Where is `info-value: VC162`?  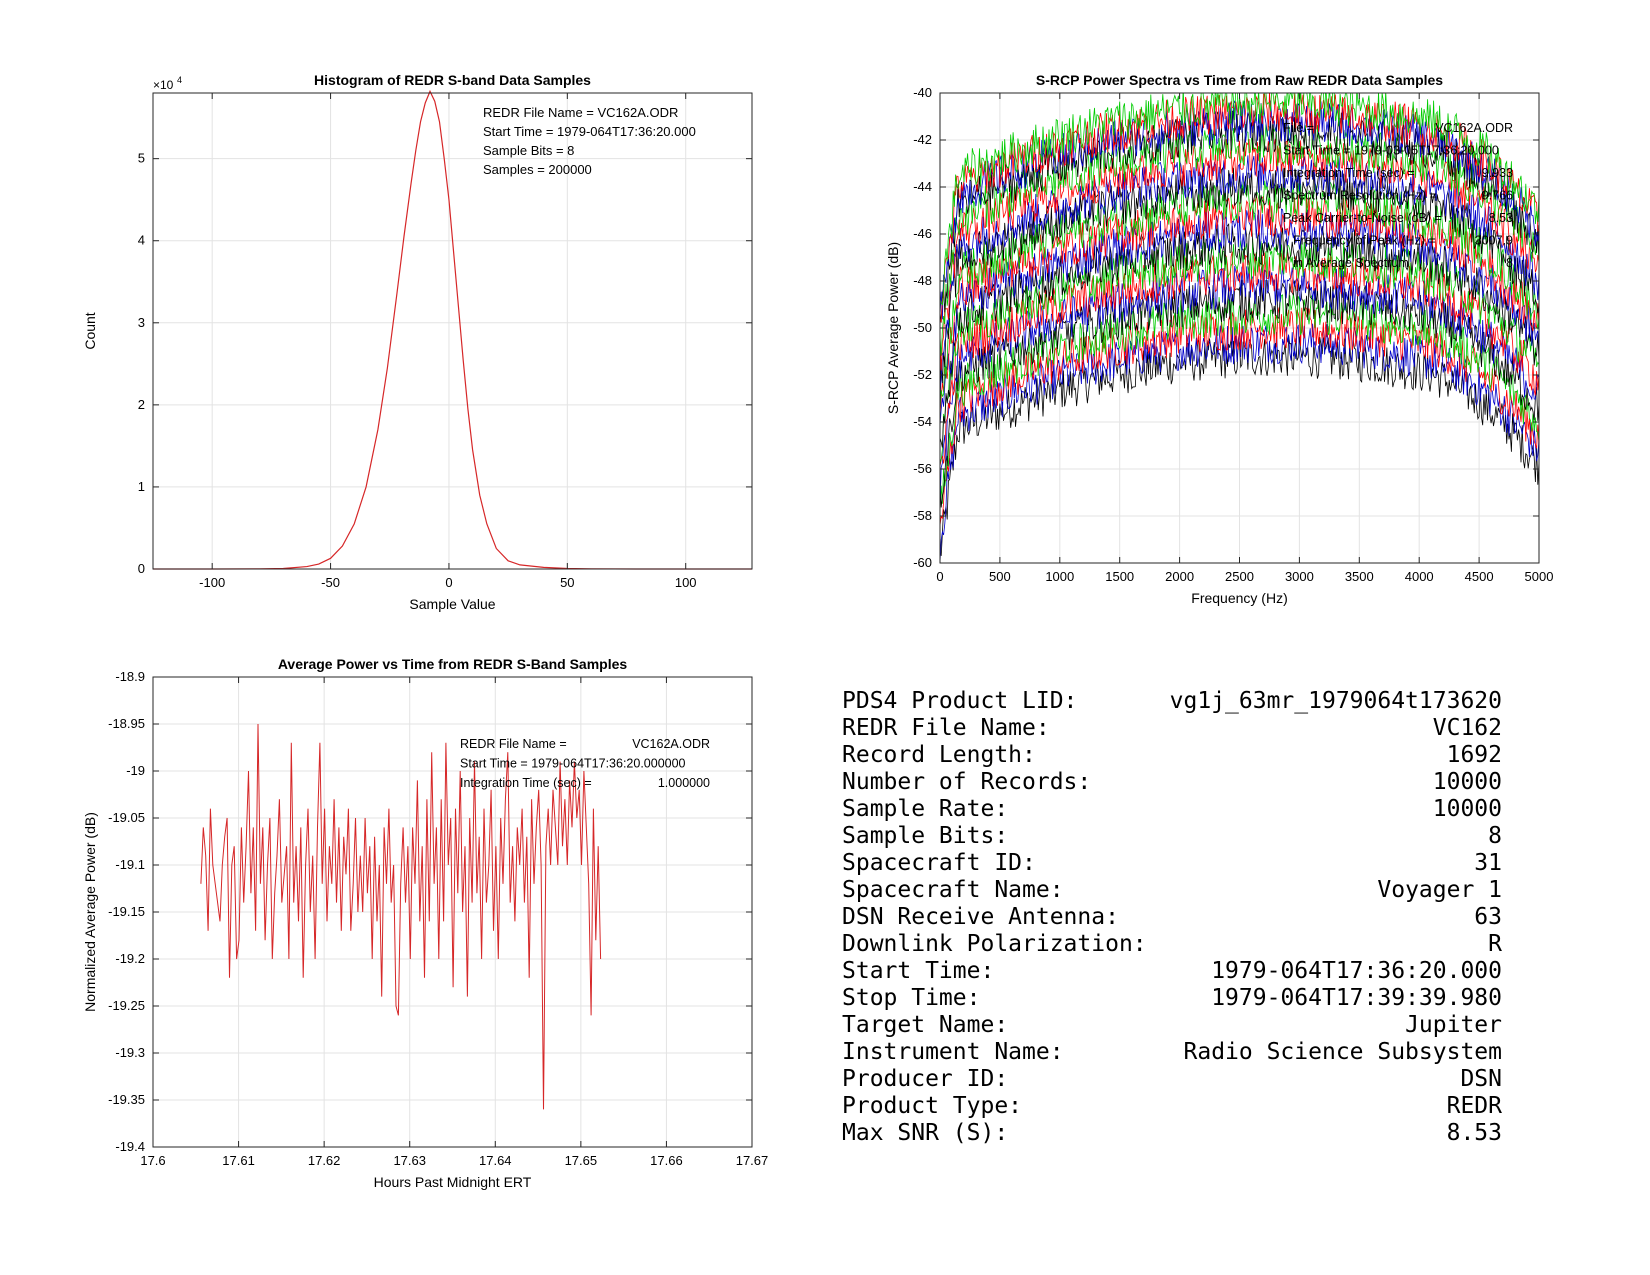 info-value: VC162 is located at coordinates (1467, 728).